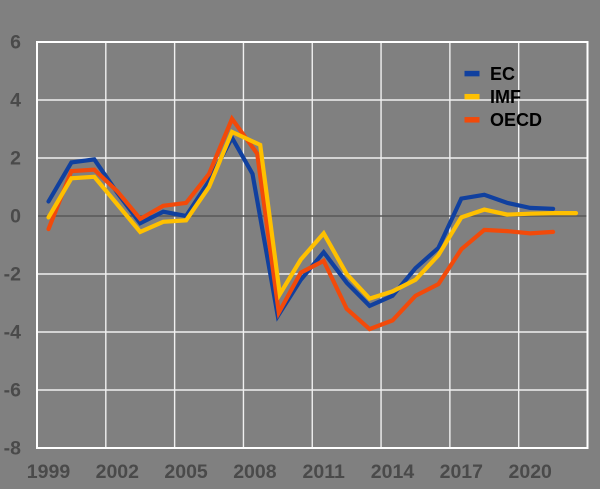 The width and height of the screenshot is (600, 489). What do you see at coordinates (505, 97) in the screenshot?
I see `svg-text: IMF` at bounding box center [505, 97].